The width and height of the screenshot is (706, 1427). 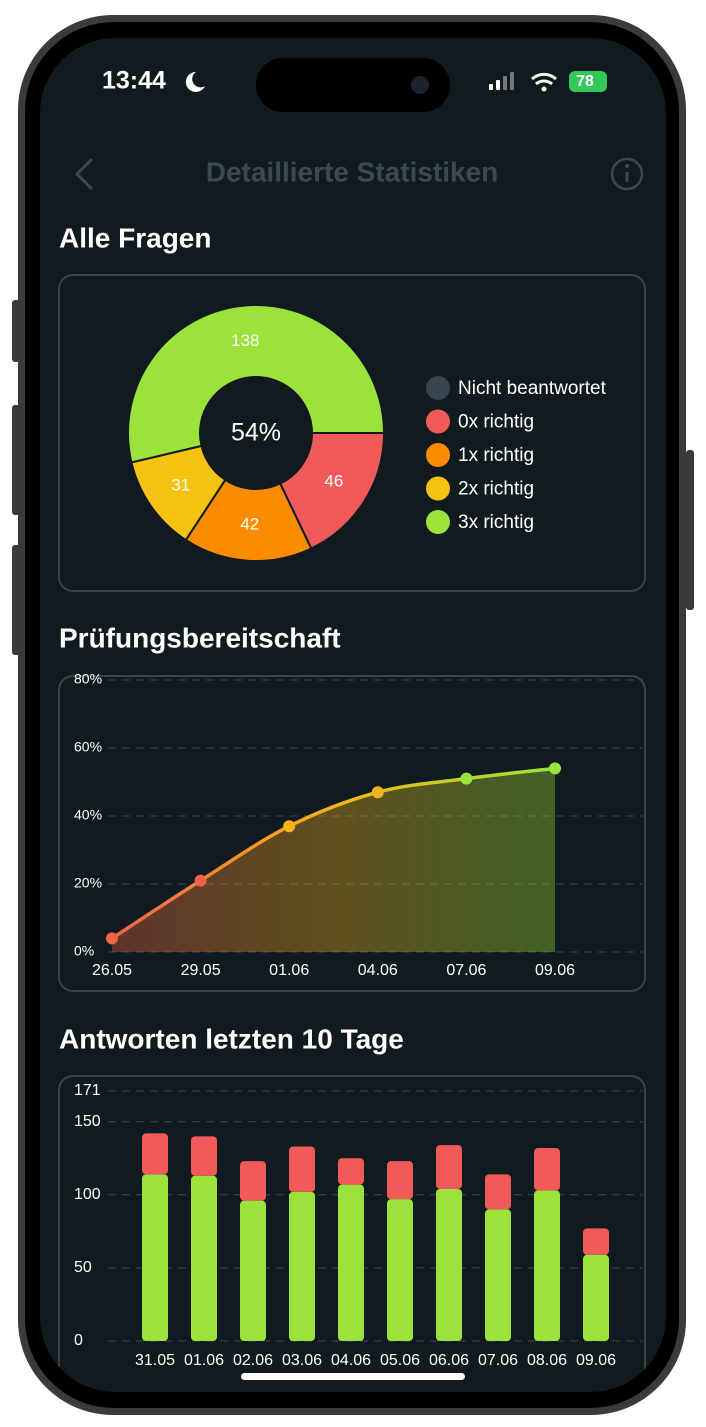 I want to click on info-bar, so click(x=627, y=177).